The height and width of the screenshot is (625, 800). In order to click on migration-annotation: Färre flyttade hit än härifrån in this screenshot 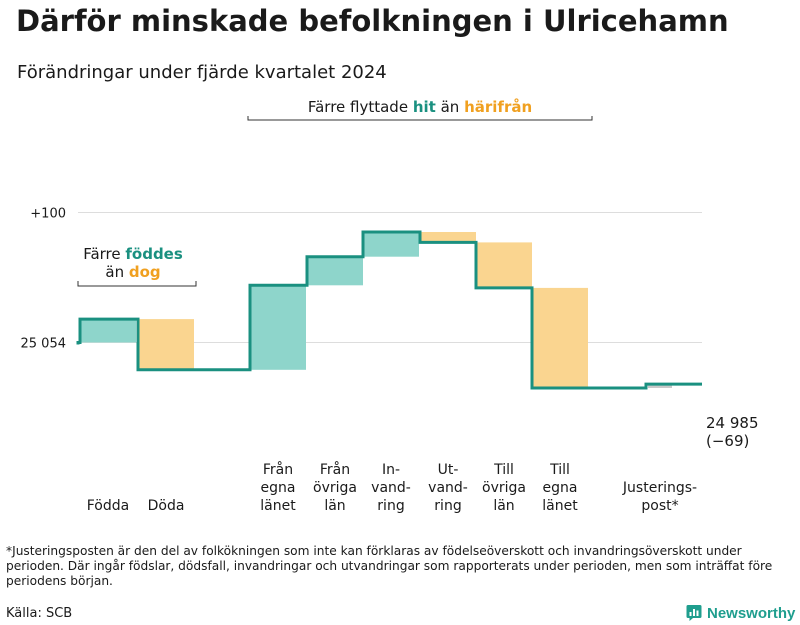, I will do `click(420, 107)`.